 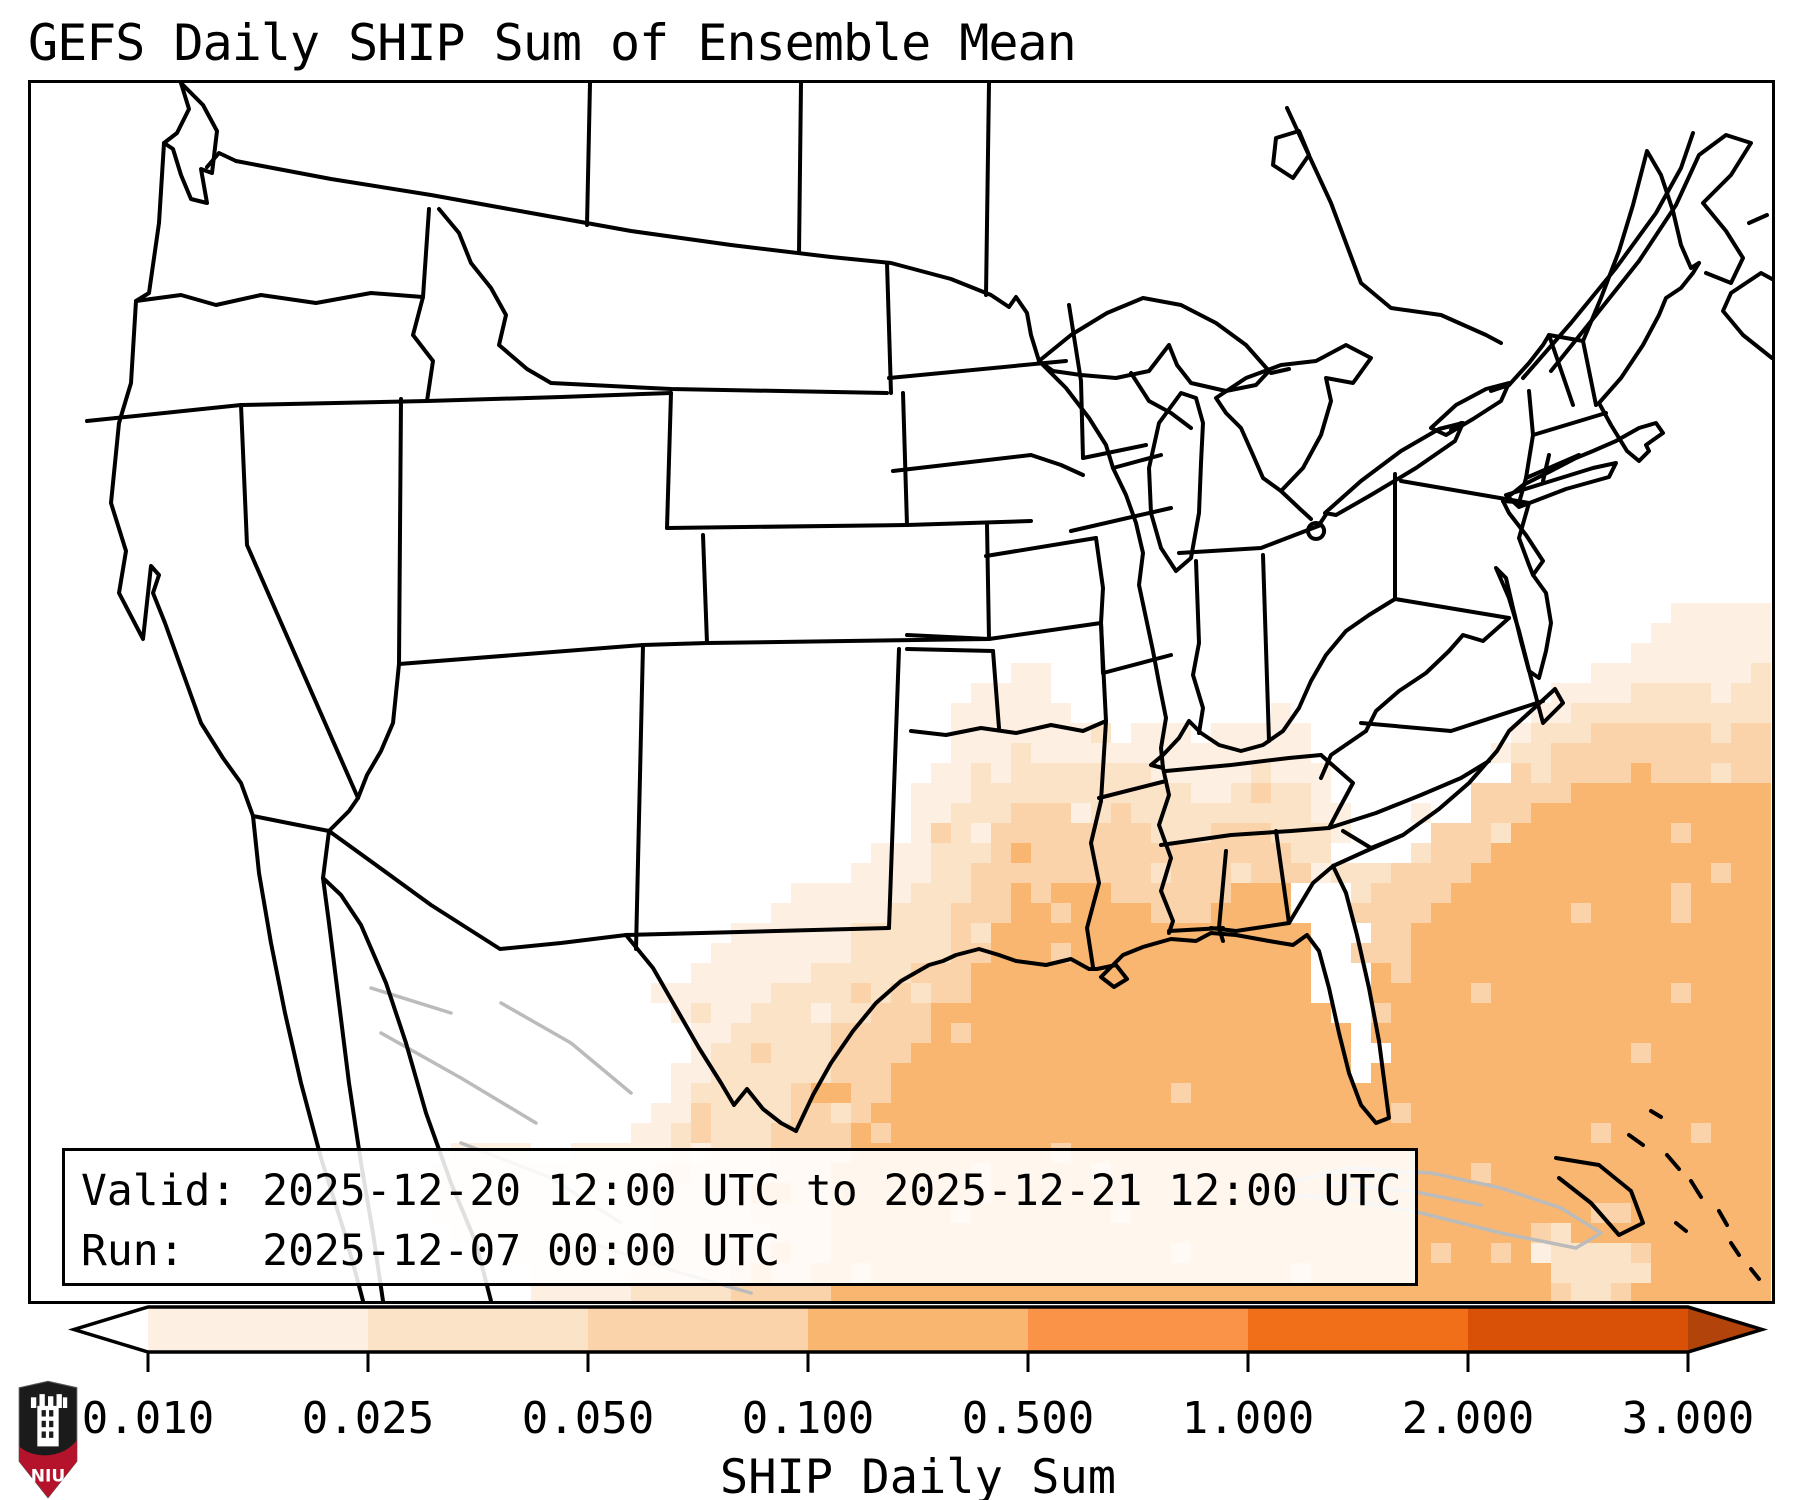 What do you see at coordinates (430, 1251) in the screenshot?
I see `run-time-text: Run: 2025-12-07 00:00 UTC` at bounding box center [430, 1251].